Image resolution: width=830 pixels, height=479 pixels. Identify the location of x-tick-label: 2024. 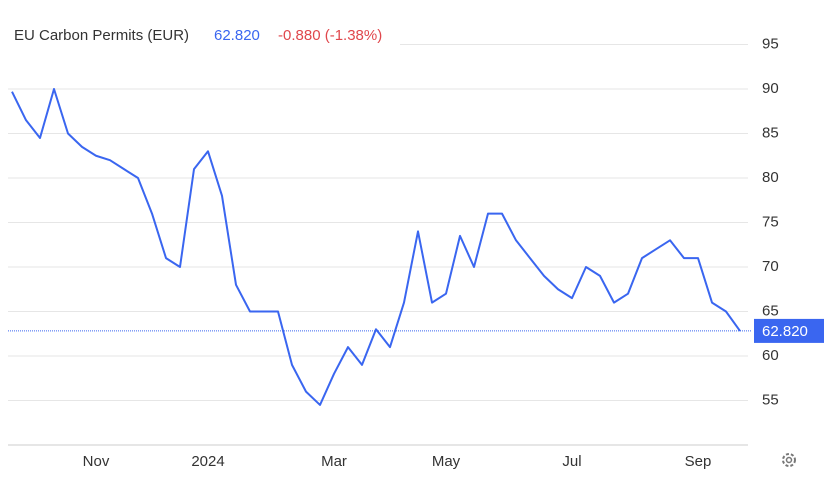
(207, 461).